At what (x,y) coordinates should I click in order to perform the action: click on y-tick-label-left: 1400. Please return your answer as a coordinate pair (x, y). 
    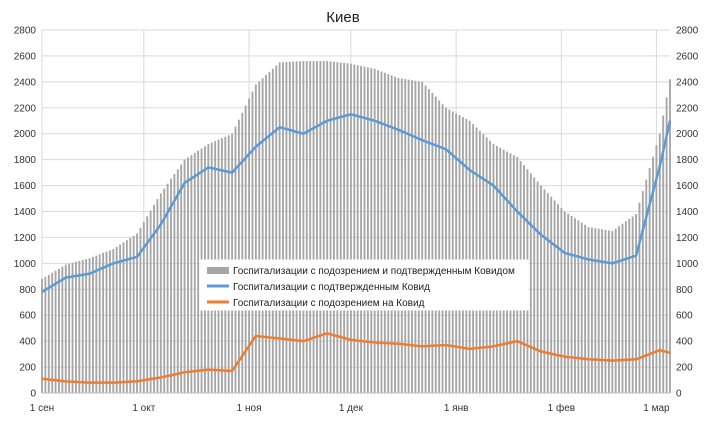
    Looking at the image, I should click on (25, 212).